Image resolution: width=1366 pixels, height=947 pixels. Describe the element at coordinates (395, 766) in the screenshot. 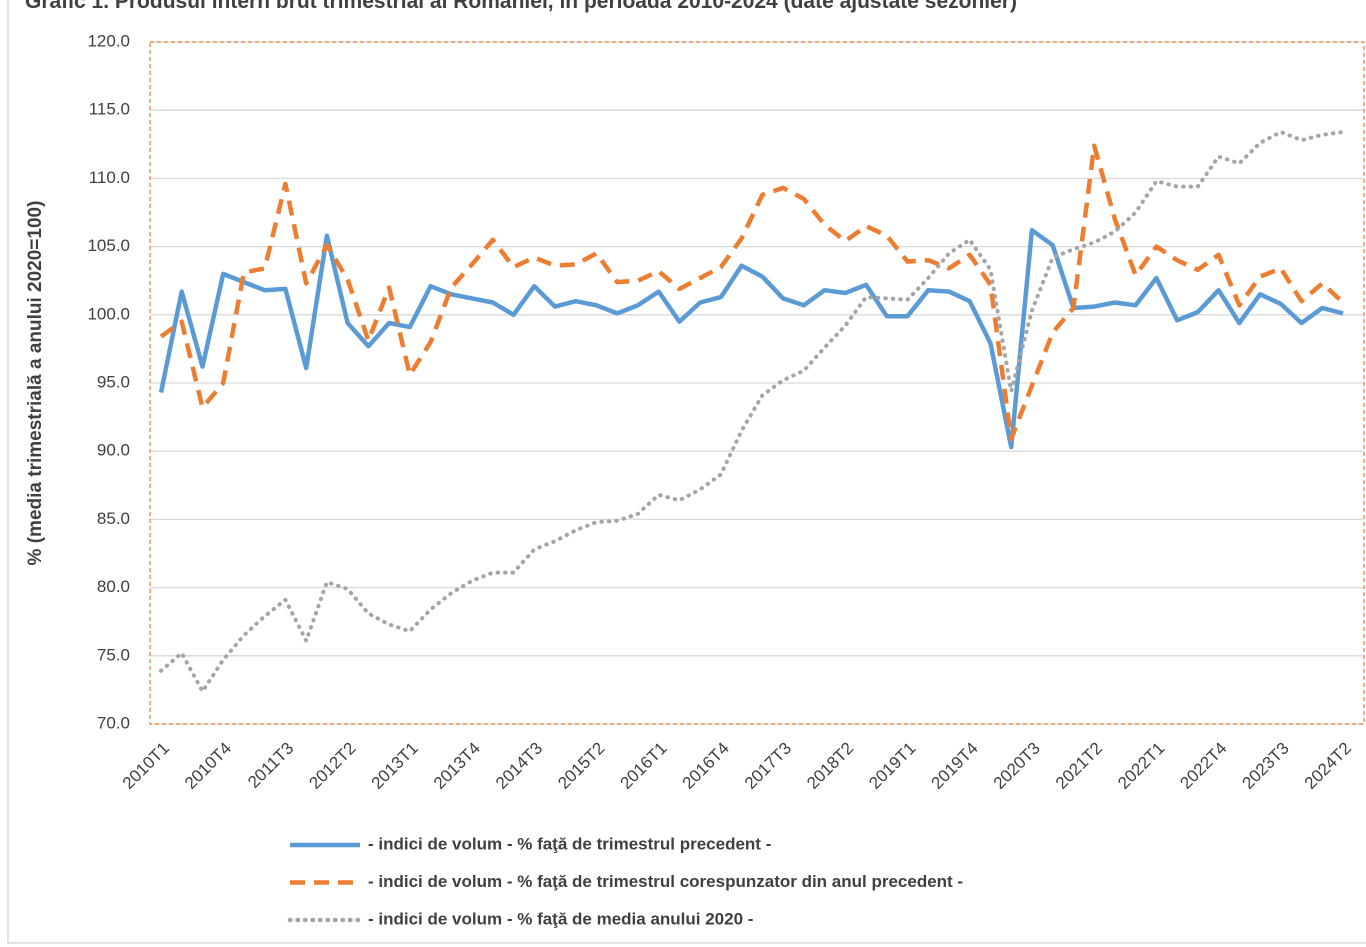

I see `x-tick-label: 2013T1` at that location.